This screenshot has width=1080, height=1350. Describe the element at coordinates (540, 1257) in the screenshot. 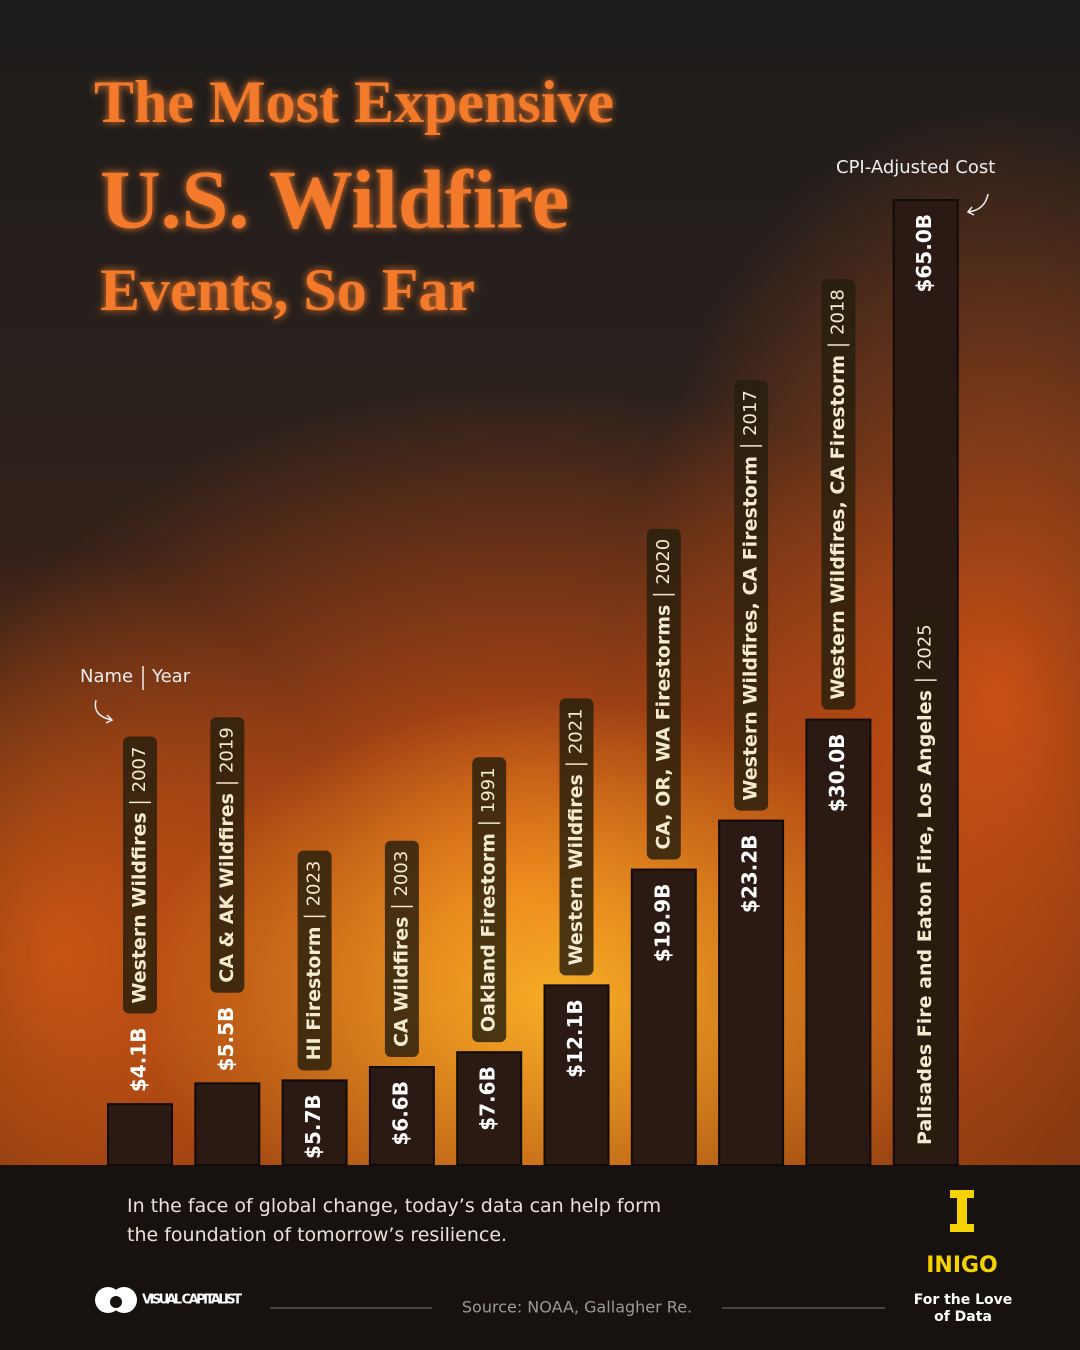

I see `ground` at that location.